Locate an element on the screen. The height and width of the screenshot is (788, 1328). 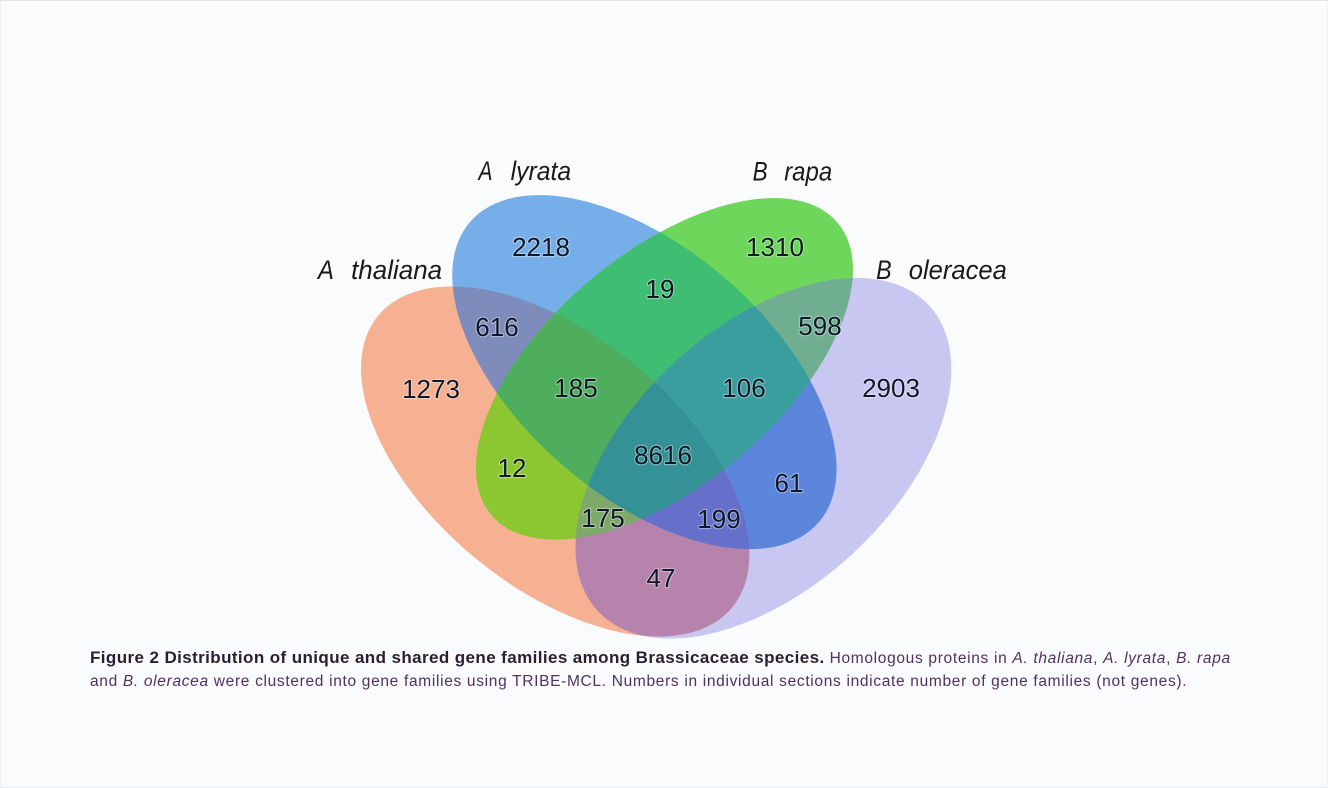
svg-text: 8616 is located at coordinates (663, 455).